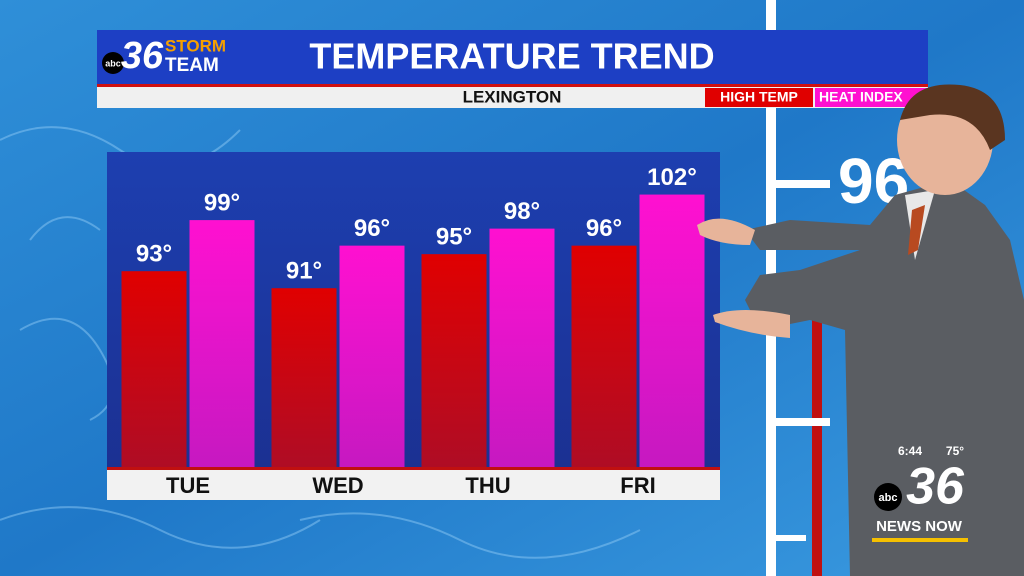  I want to click on x-tick-label: WED, so click(337, 485).